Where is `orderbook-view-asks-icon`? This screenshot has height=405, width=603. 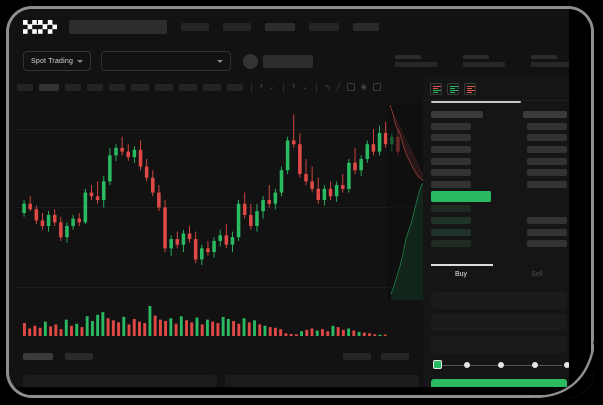 orderbook-view-asks-icon is located at coordinates (470, 89).